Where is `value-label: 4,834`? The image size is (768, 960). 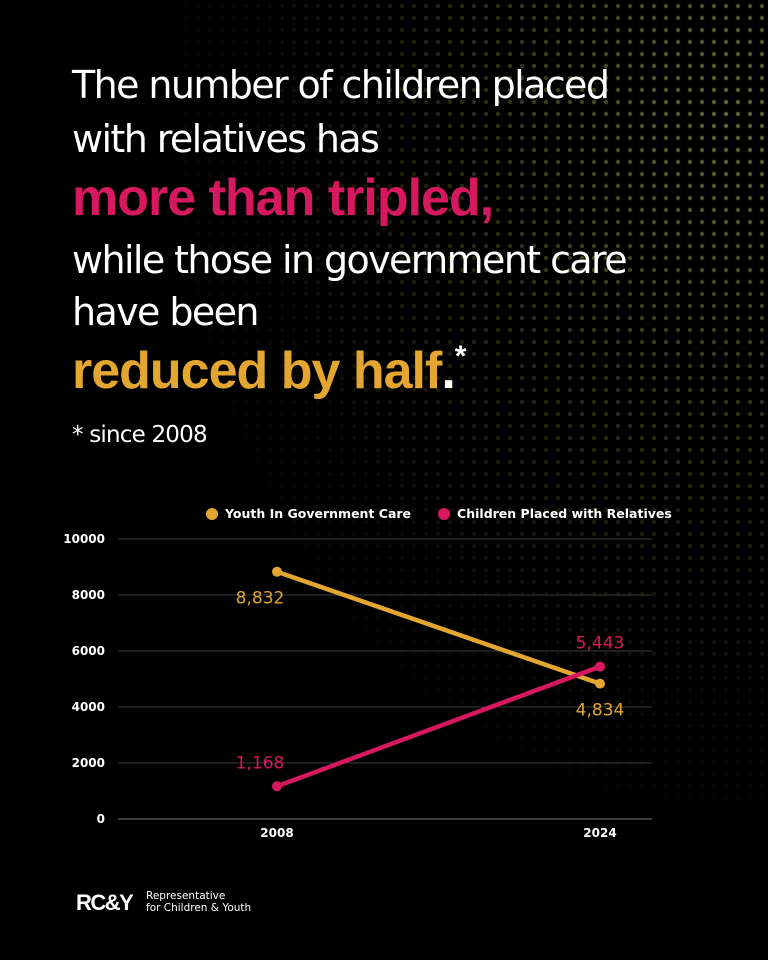 value-label: 4,834 is located at coordinates (600, 711).